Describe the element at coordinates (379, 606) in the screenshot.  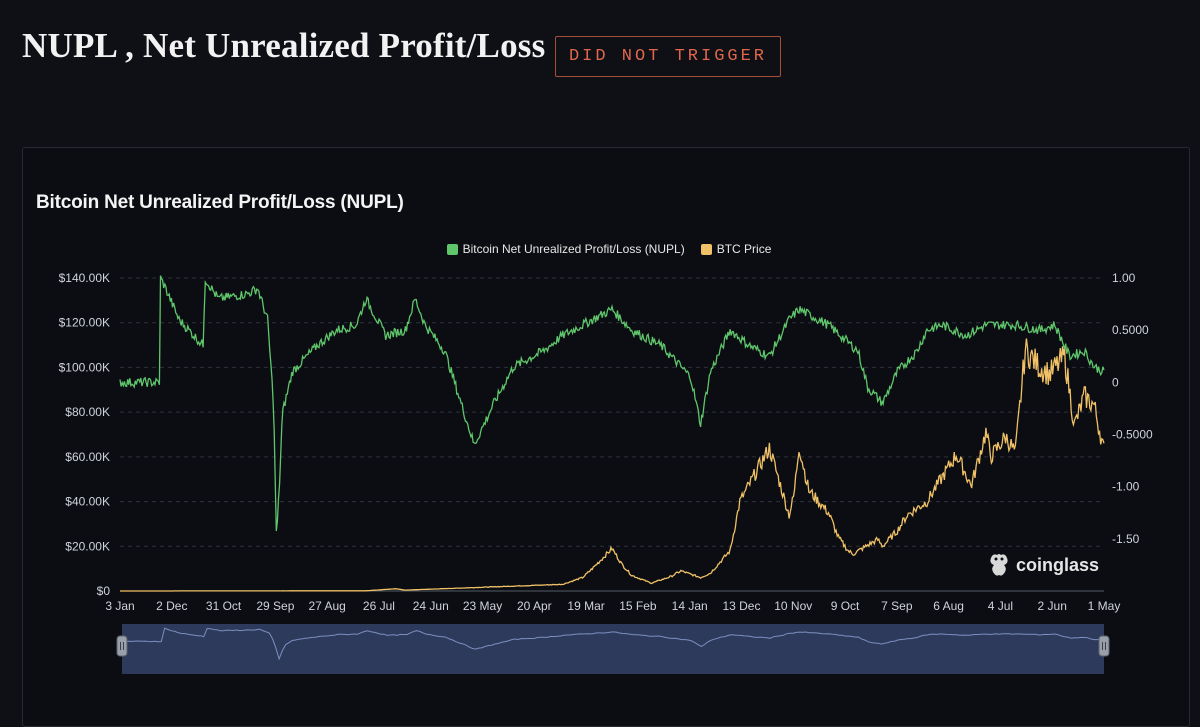
I see `x-tick-label: 26 Jul` at that location.